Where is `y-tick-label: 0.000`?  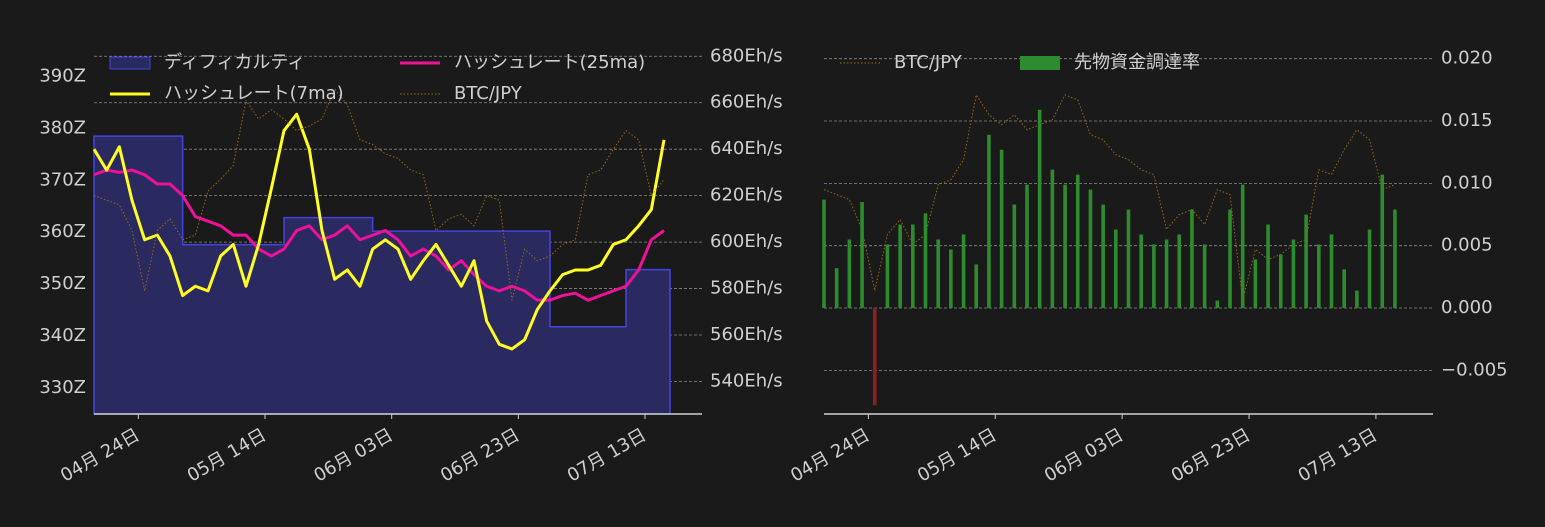
y-tick-label: 0.000 is located at coordinates (1467, 307).